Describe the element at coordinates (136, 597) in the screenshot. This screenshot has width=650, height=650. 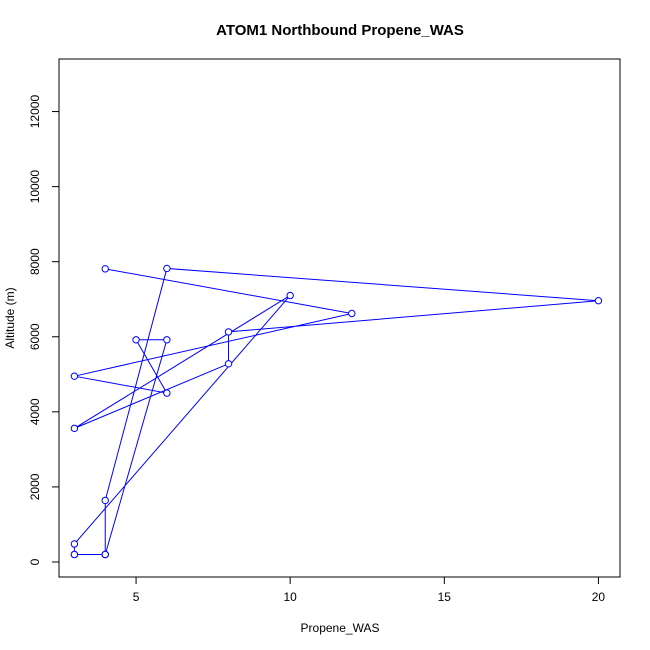
I see `x-tick-label: 5` at that location.